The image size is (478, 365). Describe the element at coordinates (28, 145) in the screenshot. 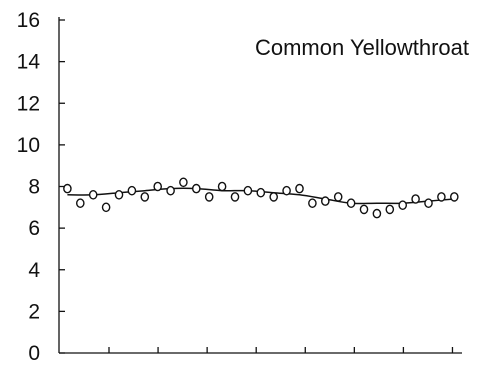

I see `y-tick-label: 10` at that location.